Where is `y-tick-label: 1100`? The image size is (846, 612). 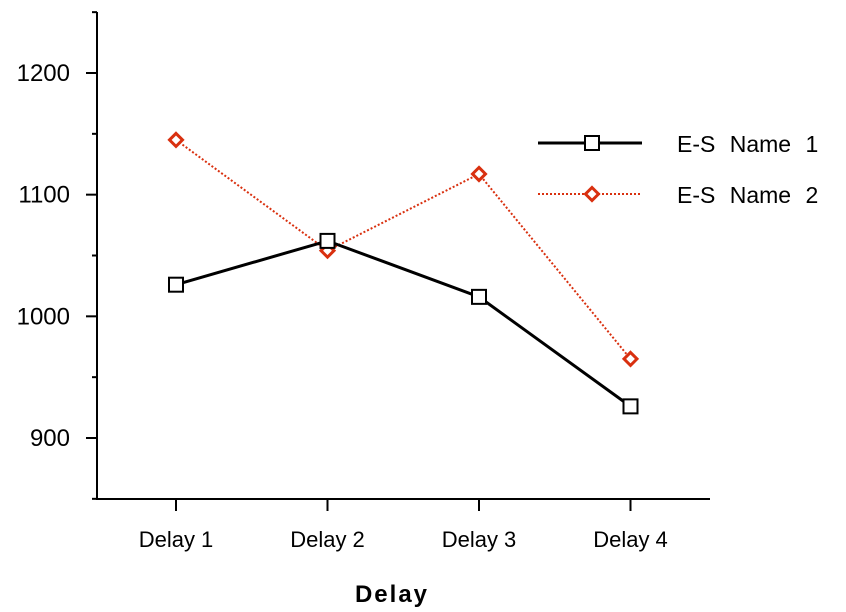
y-tick-label: 1100 is located at coordinates (44, 195).